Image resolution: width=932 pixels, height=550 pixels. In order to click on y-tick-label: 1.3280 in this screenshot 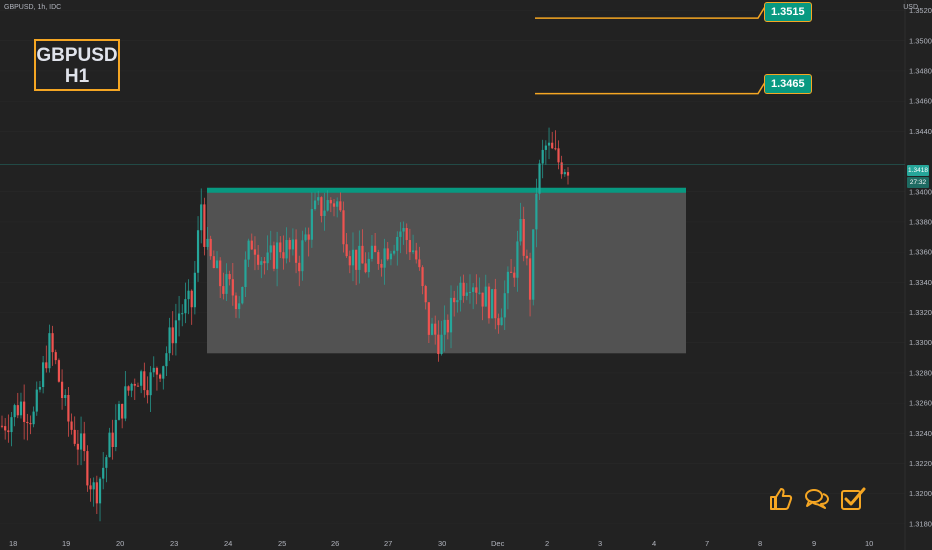, I will do `click(920, 372)`.